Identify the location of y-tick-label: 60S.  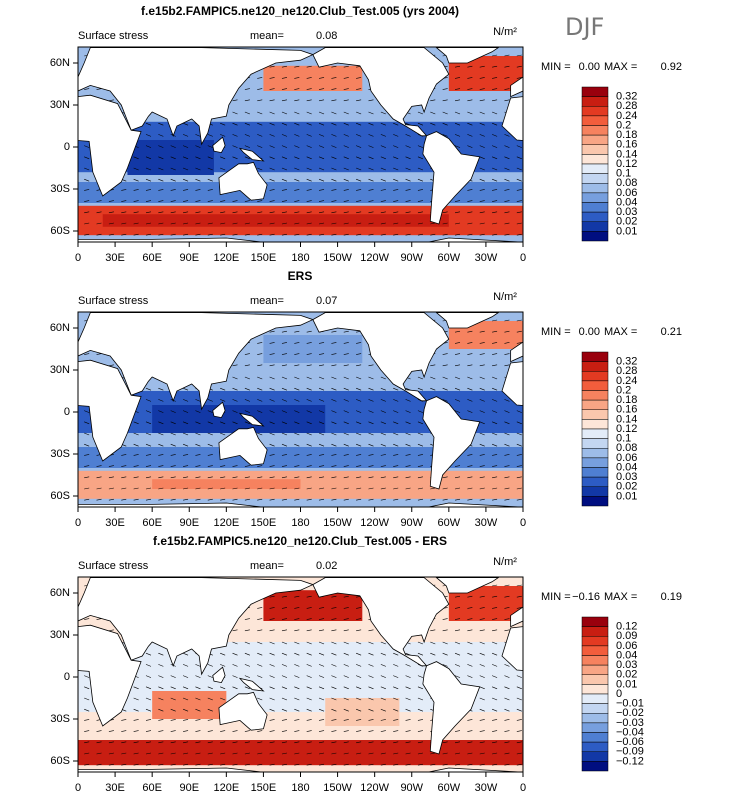
(60, 761).